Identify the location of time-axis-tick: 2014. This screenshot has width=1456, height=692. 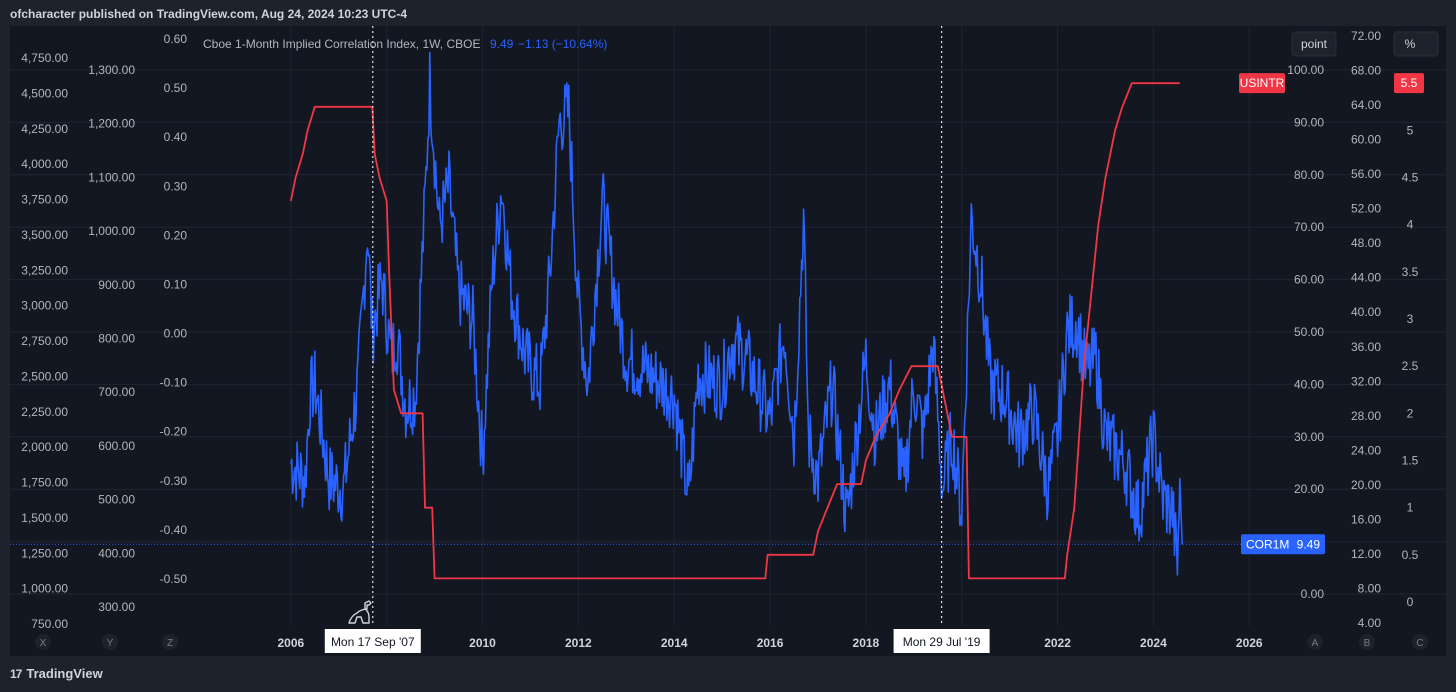
(674, 643).